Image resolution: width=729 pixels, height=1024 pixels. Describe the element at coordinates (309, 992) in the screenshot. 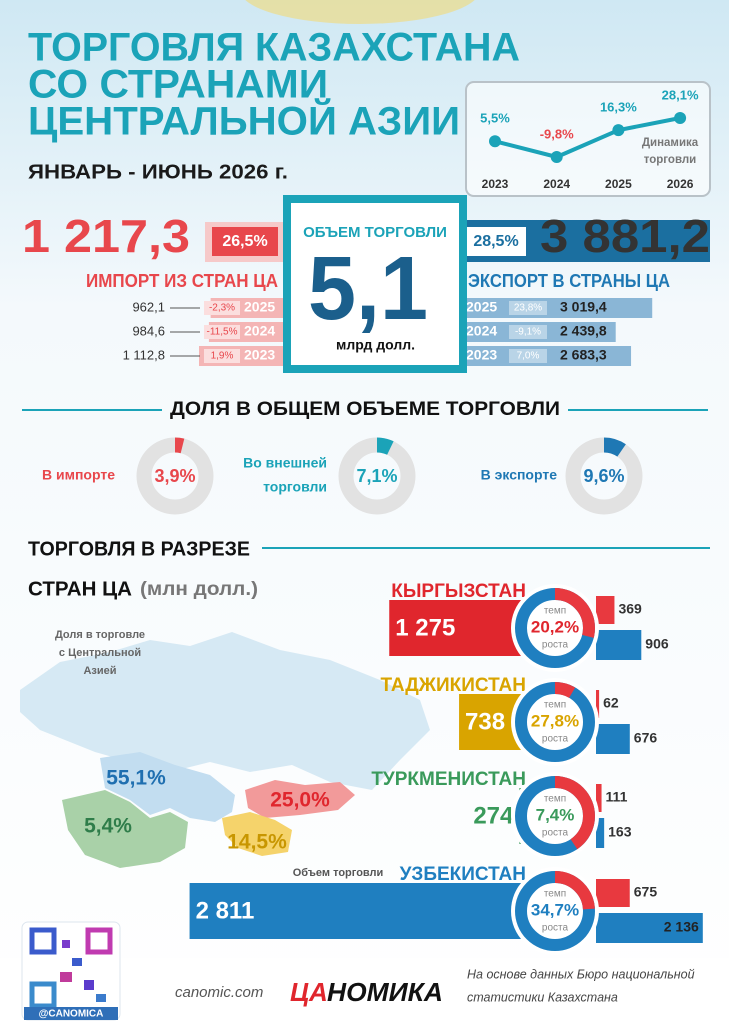

I see `brand: ЦА` at that location.